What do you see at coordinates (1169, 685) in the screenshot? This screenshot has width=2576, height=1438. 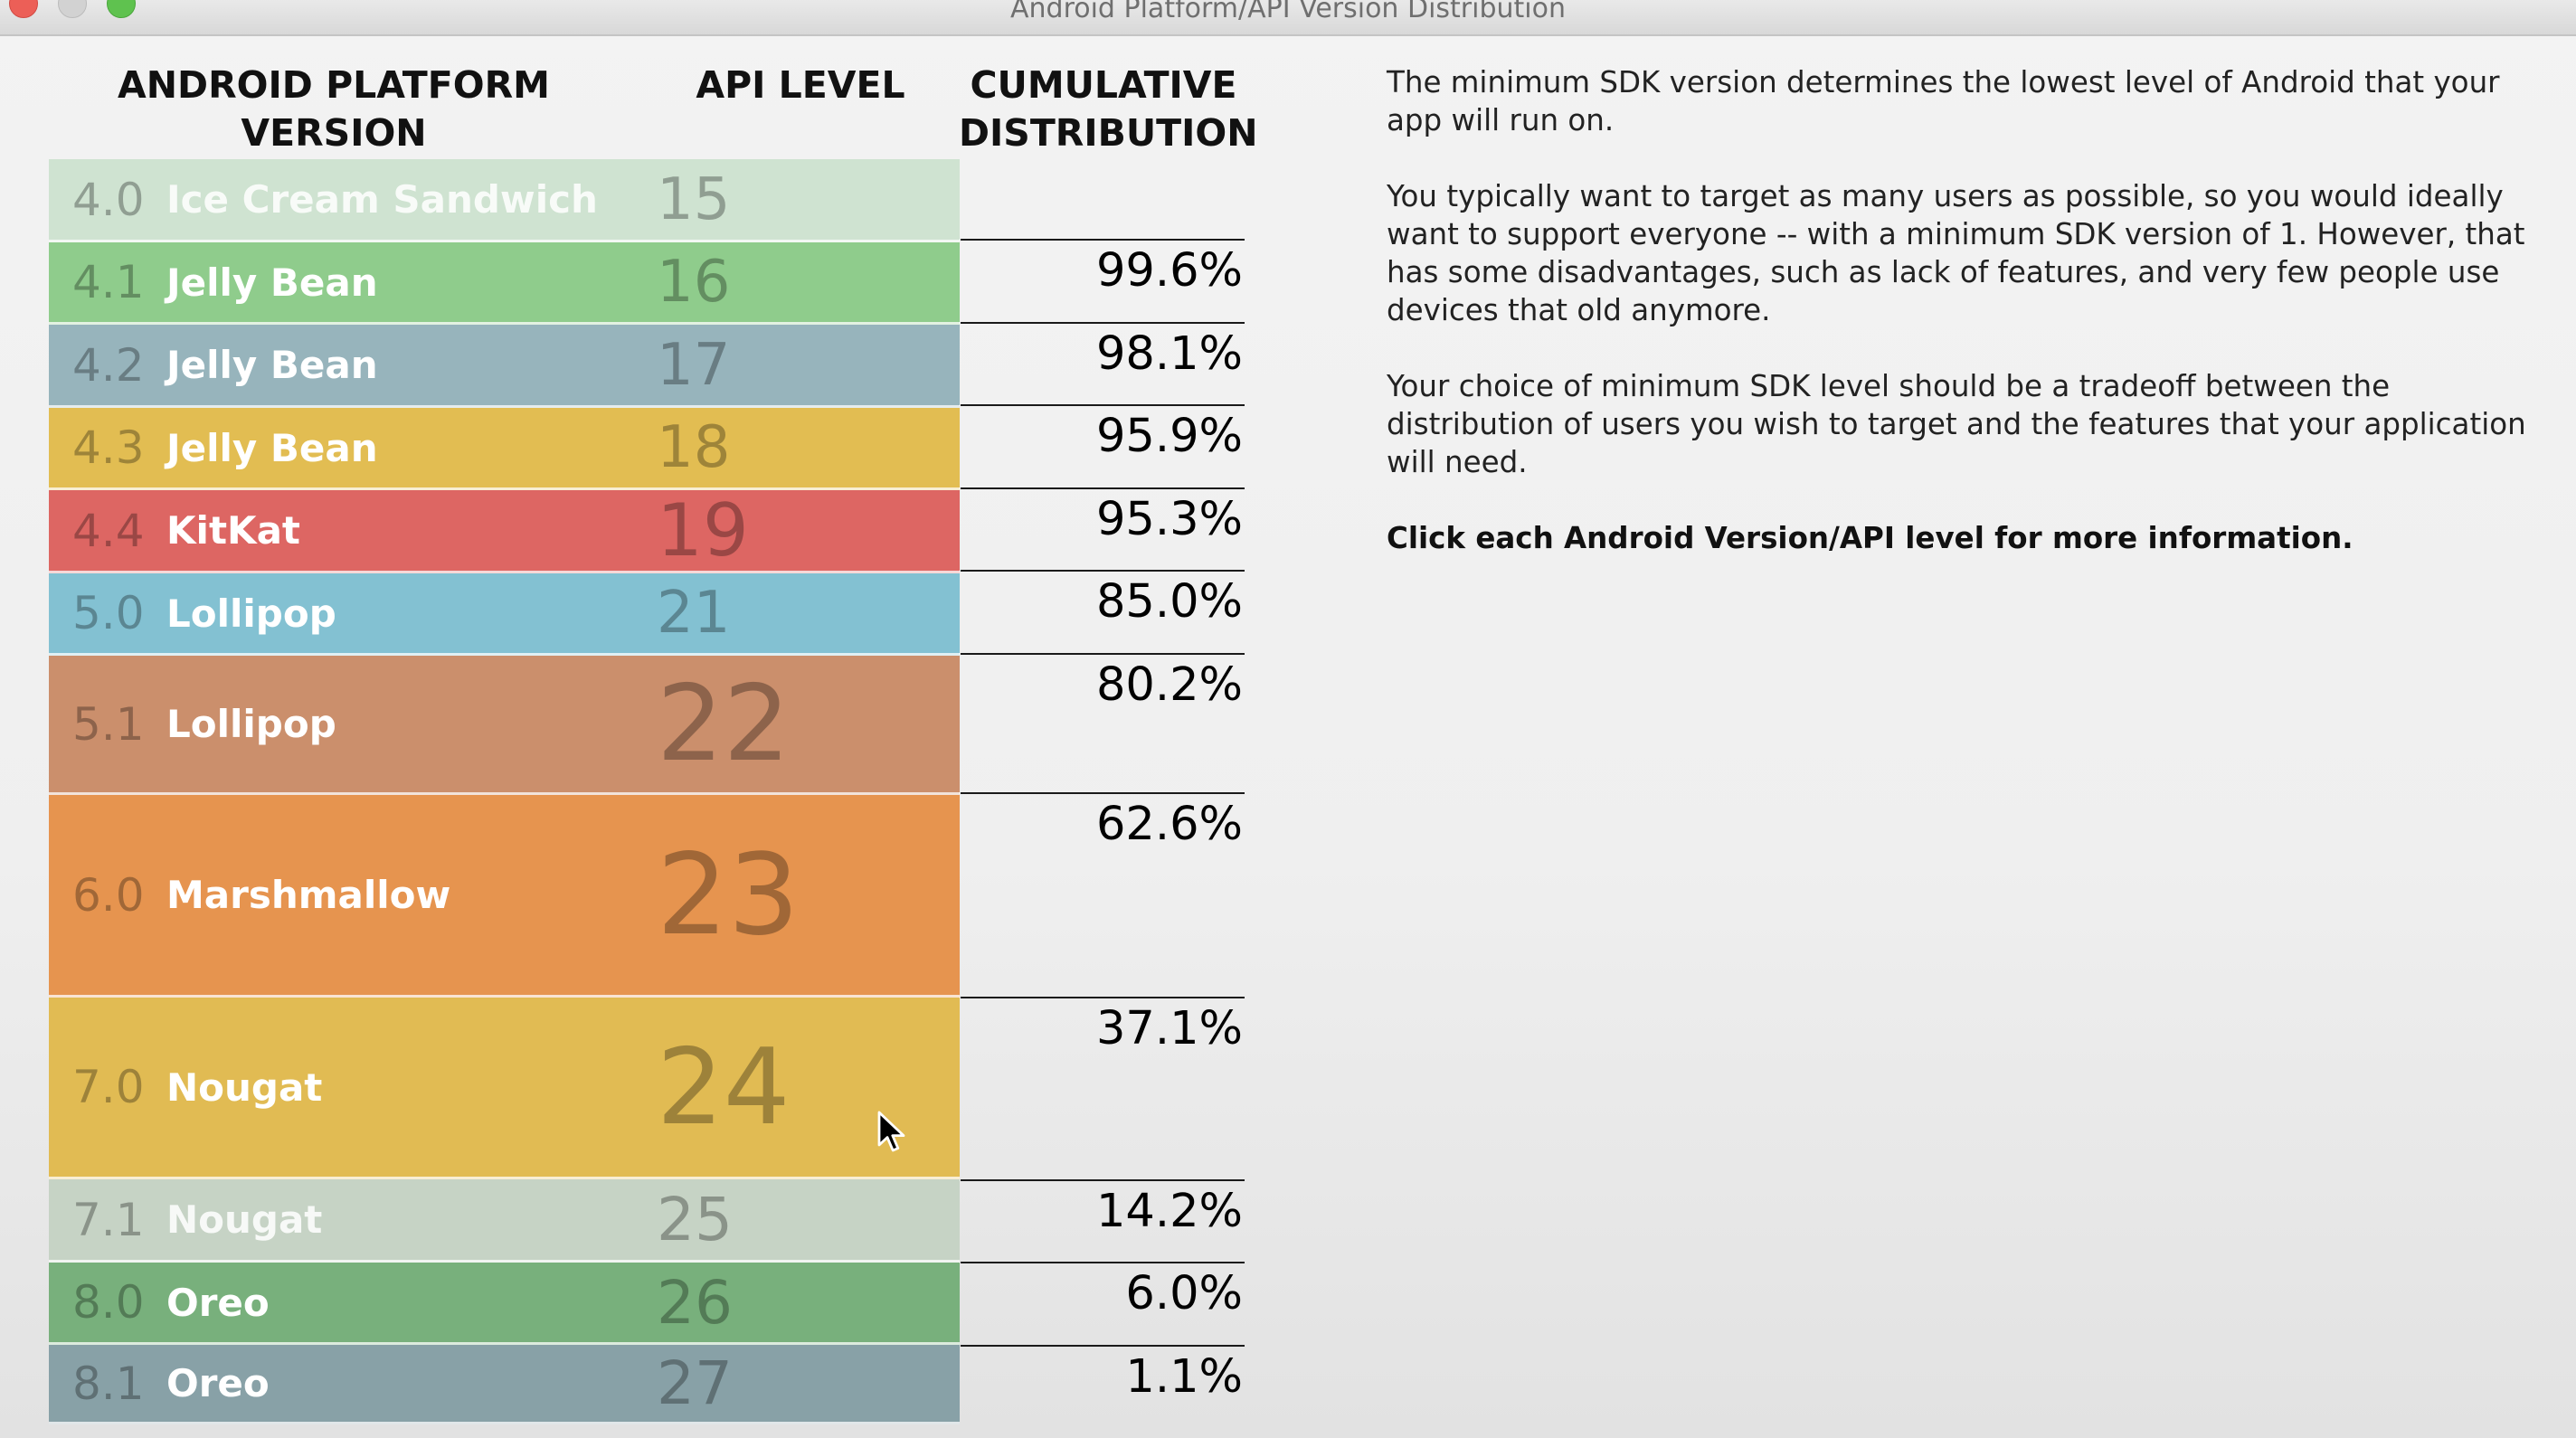 I see `cumulative-percentage: 80.2%` at bounding box center [1169, 685].